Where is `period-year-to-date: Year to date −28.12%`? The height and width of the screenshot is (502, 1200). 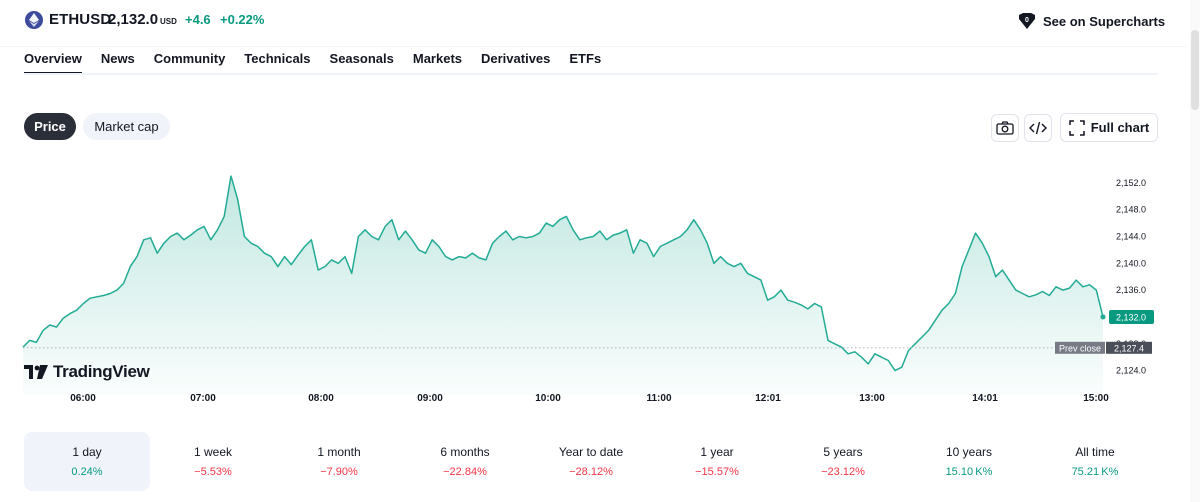 period-year-to-date: Year to date −28.12% is located at coordinates (591, 461).